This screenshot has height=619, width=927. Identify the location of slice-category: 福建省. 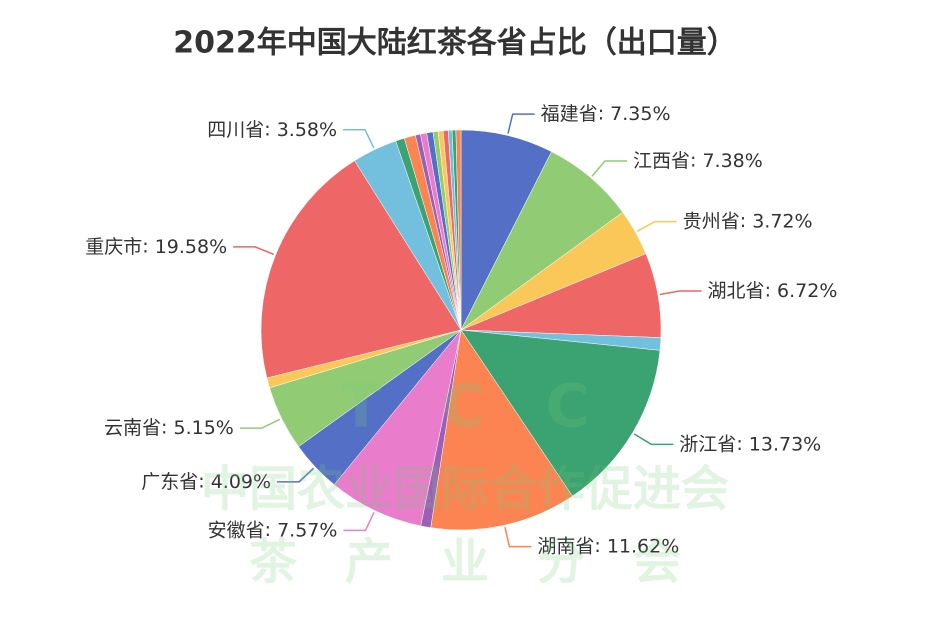
(569, 114).